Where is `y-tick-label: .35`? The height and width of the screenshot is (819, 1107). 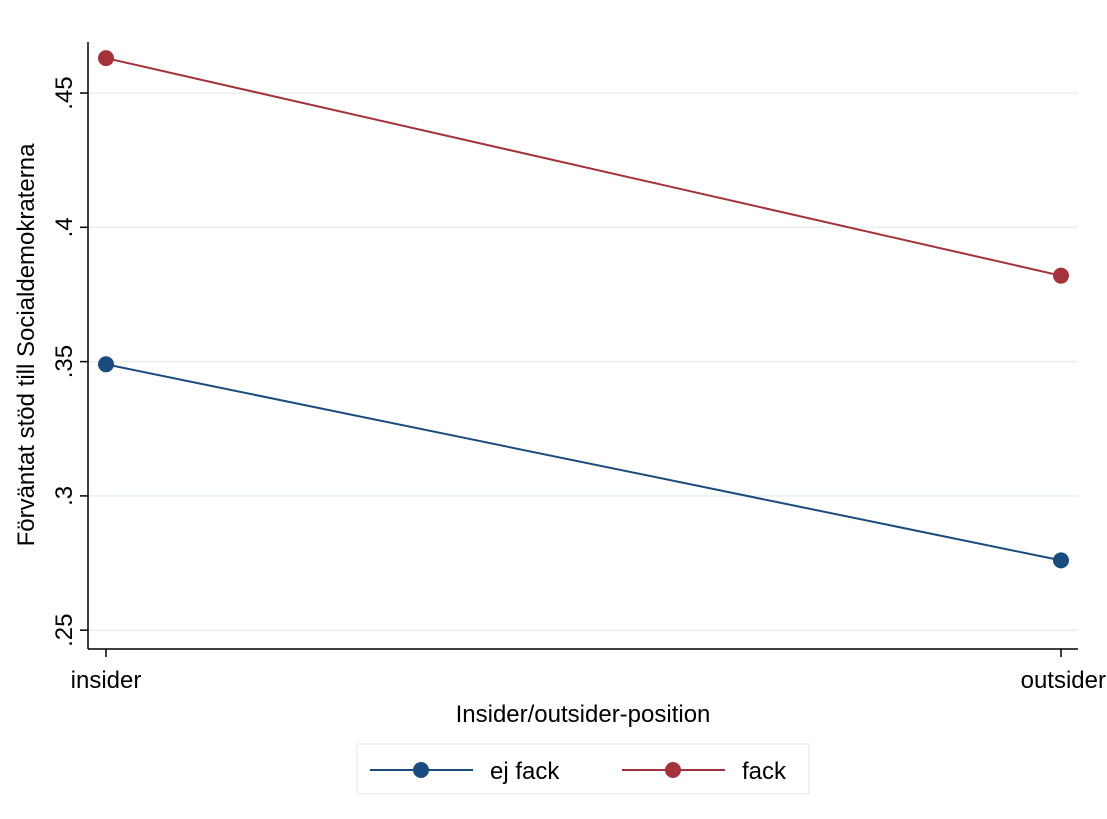 y-tick-label: .35 is located at coordinates (64, 361).